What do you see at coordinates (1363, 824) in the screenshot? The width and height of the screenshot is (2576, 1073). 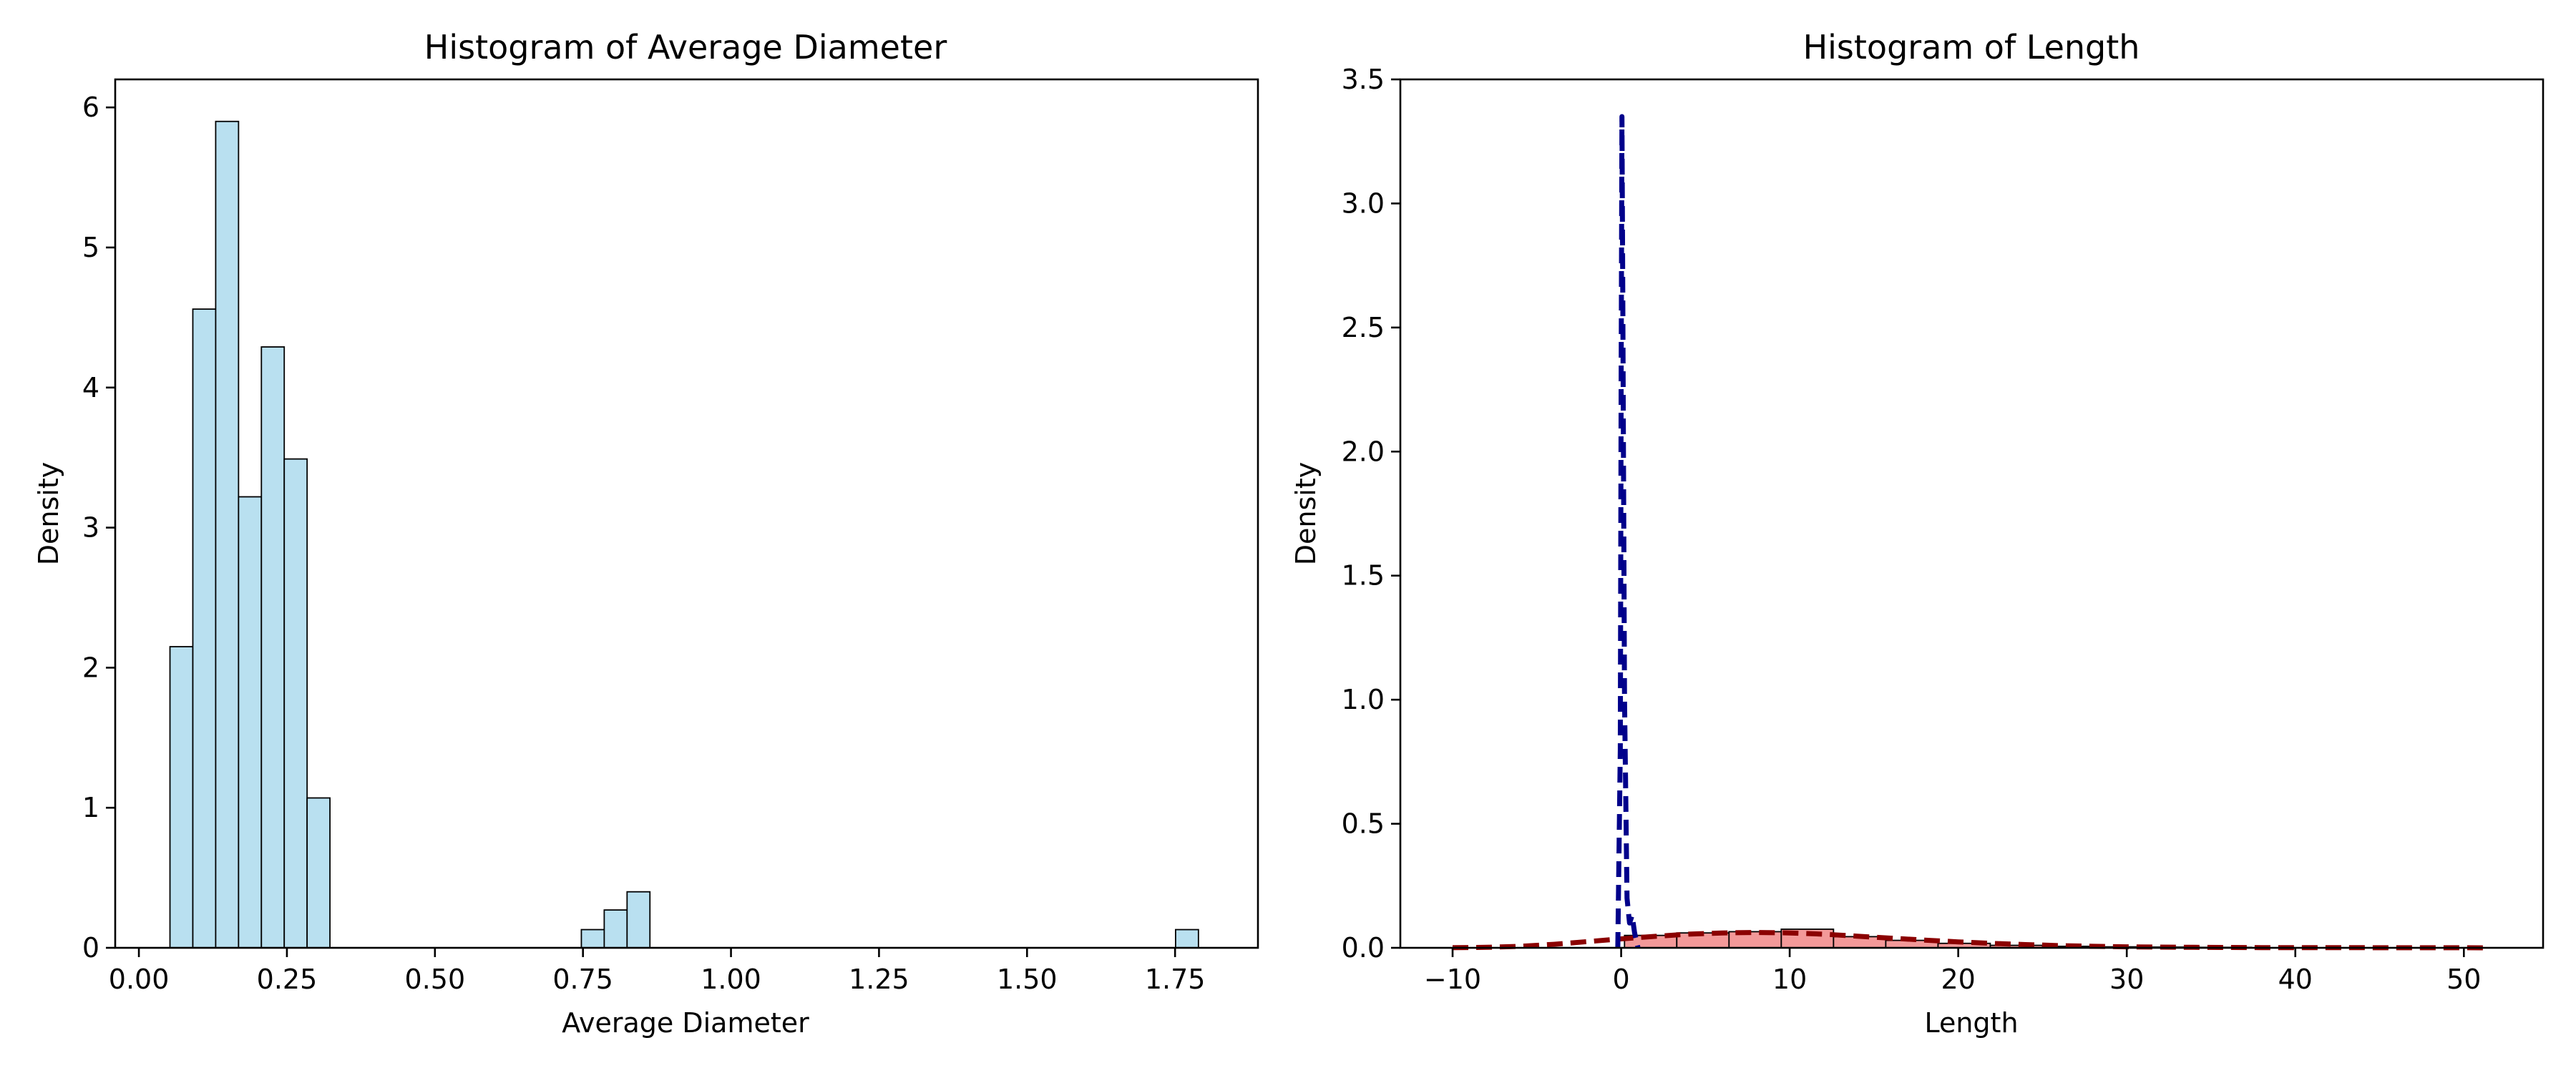 I see `y-tick-label: 0.5` at bounding box center [1363, 824].